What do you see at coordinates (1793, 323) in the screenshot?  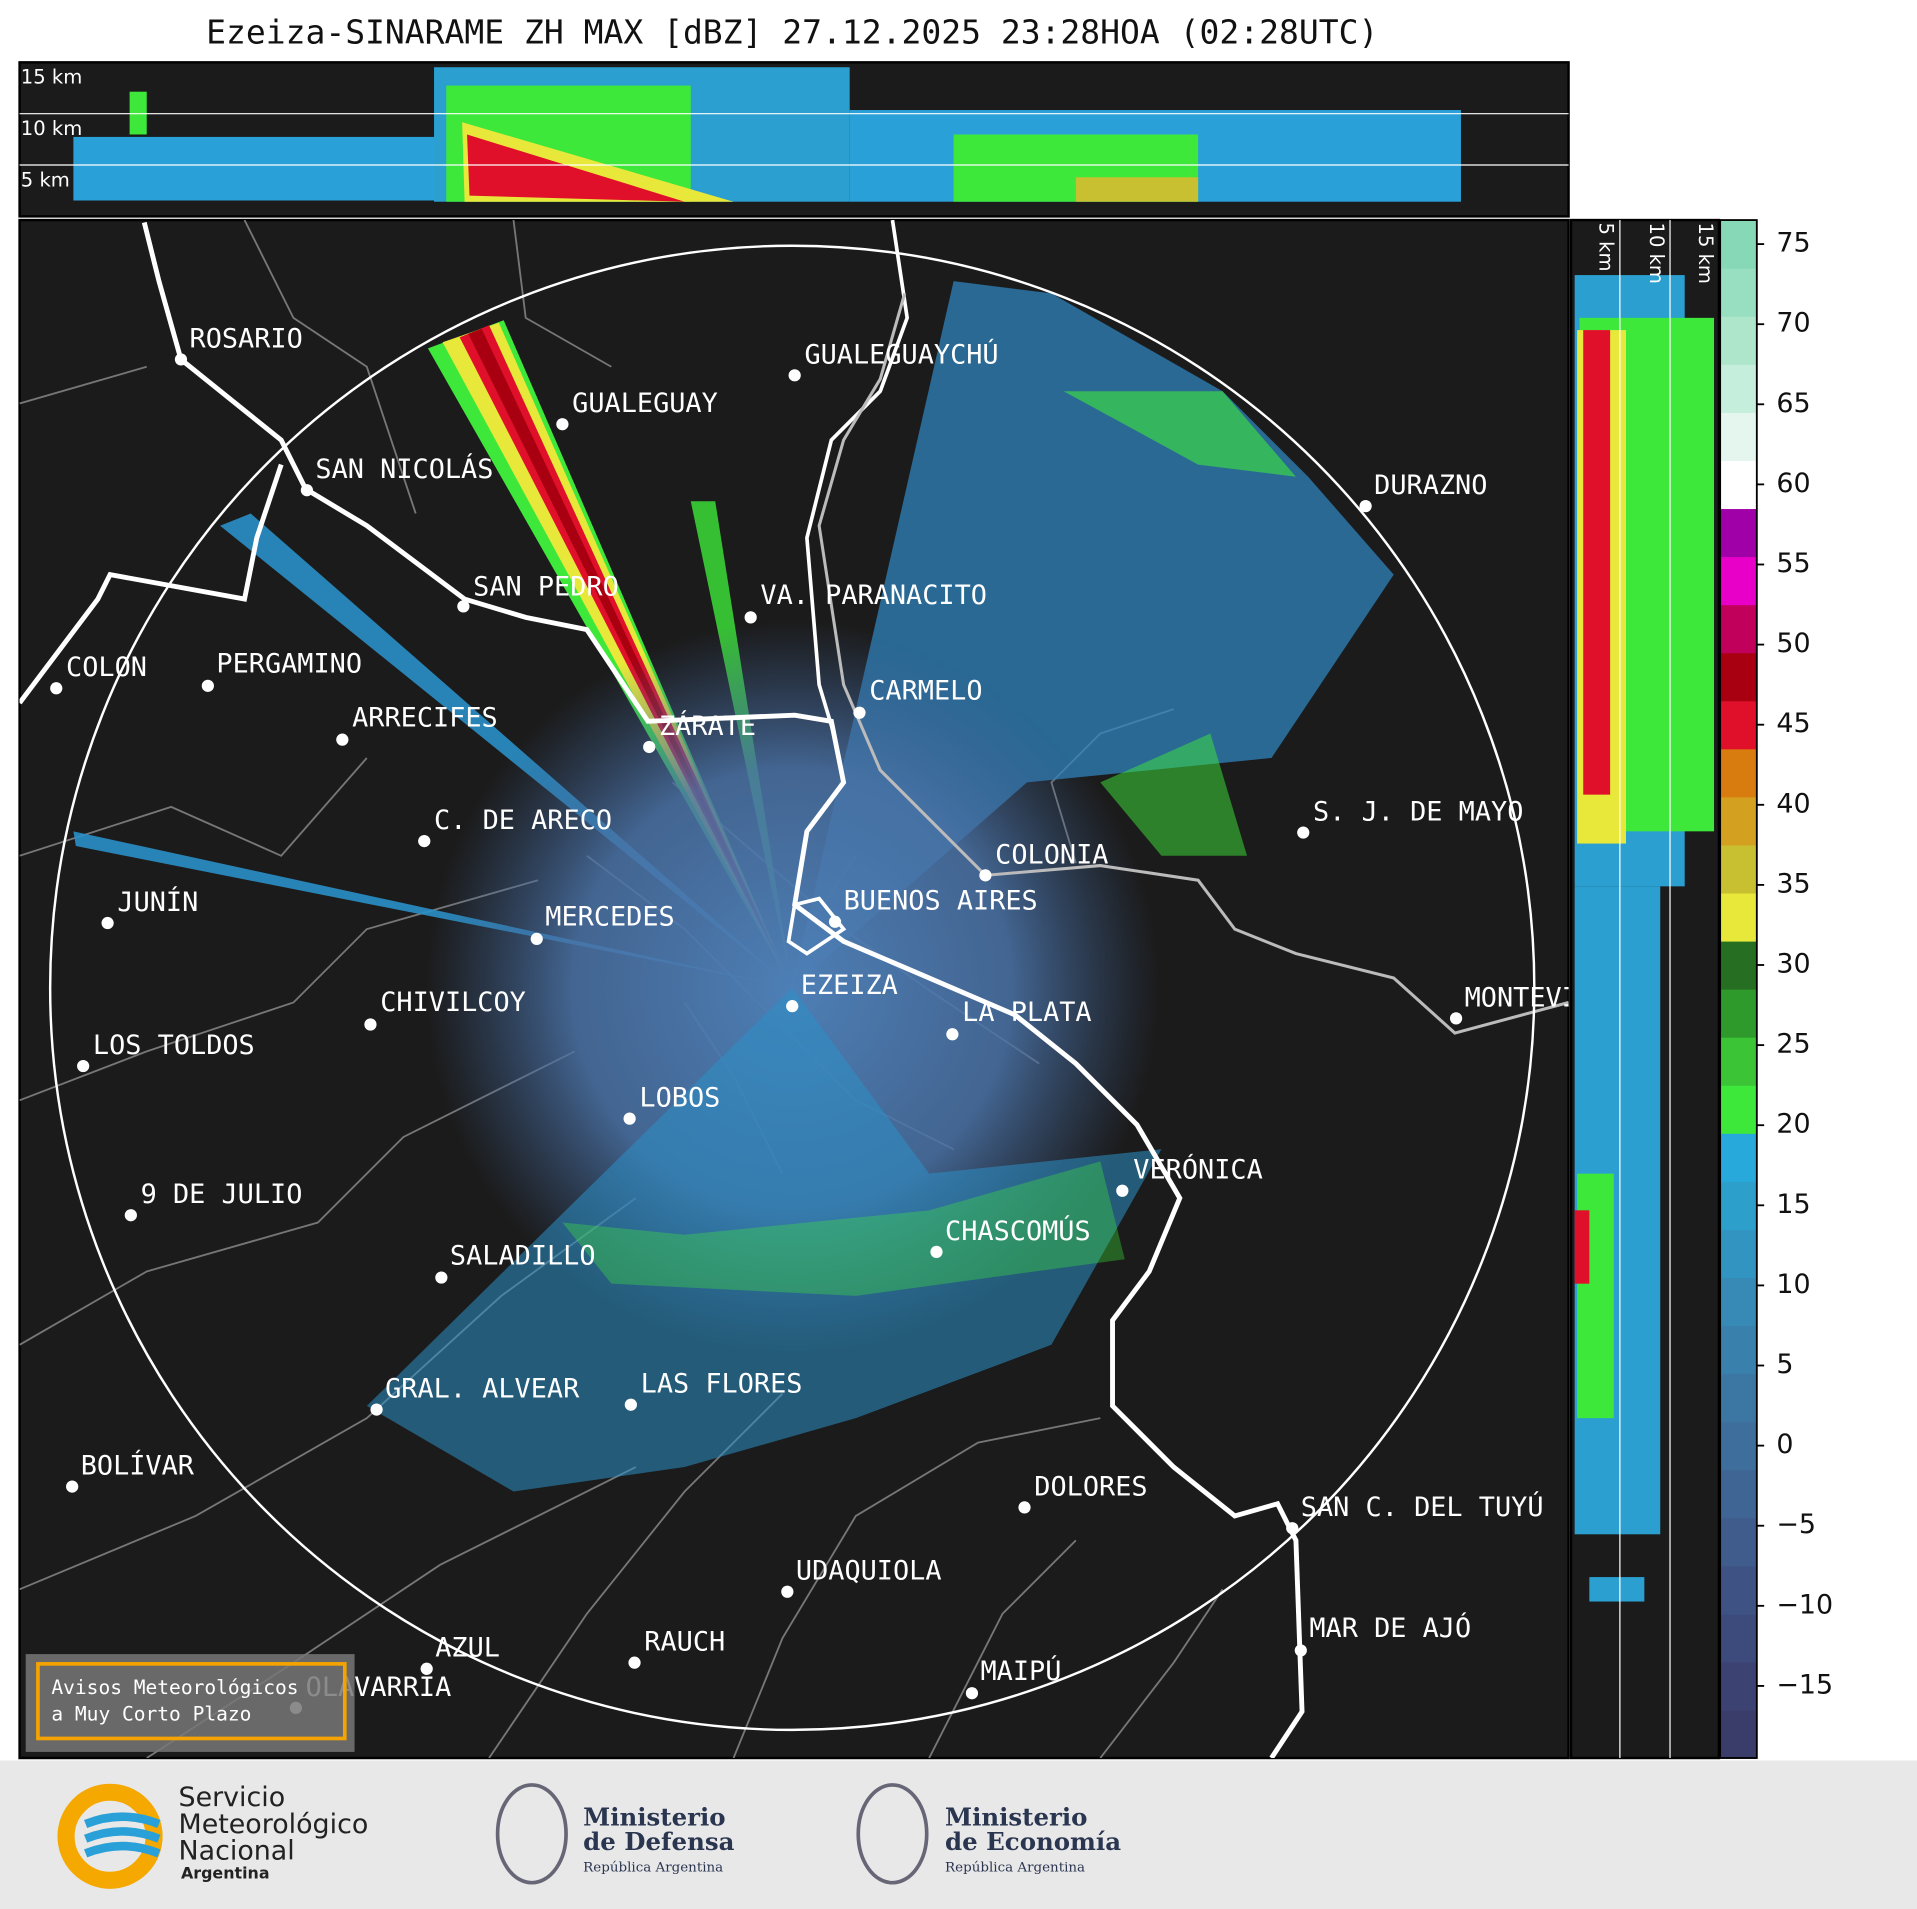 I see `colorbar-tick-label: 70` at bounding box center [1793, 323].